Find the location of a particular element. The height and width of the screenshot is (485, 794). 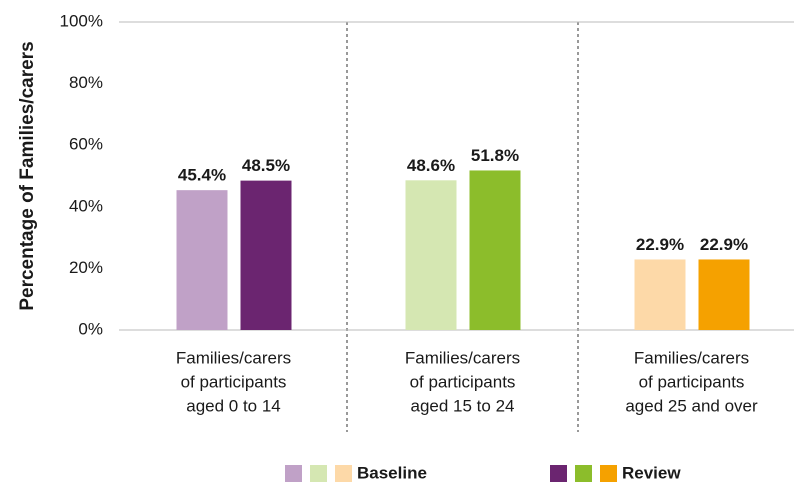

y-tick-label: 100% is located at coordinates (81, 20).